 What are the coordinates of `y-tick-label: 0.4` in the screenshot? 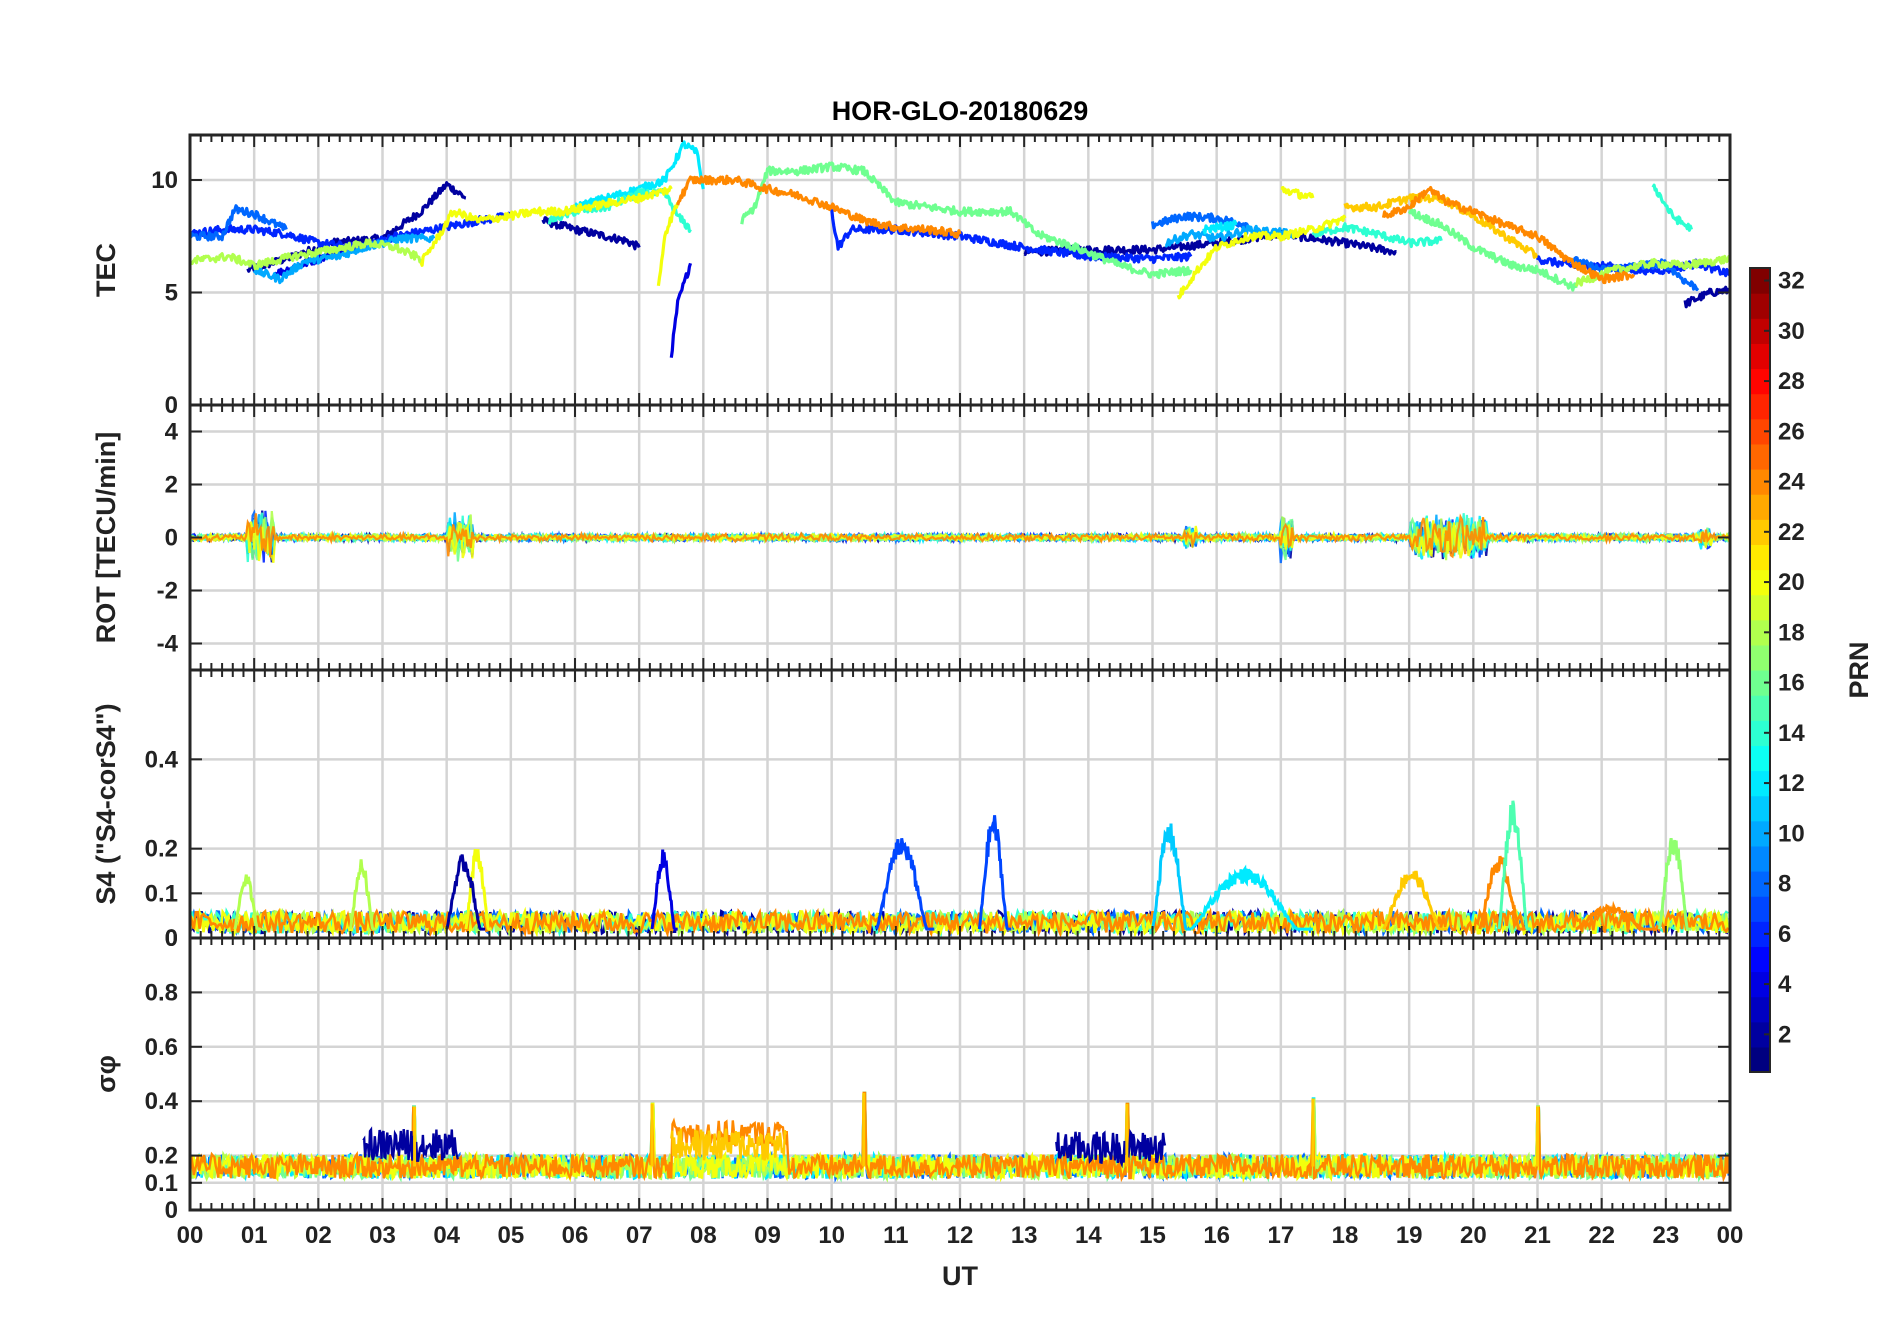 It's located at (162, 1101).